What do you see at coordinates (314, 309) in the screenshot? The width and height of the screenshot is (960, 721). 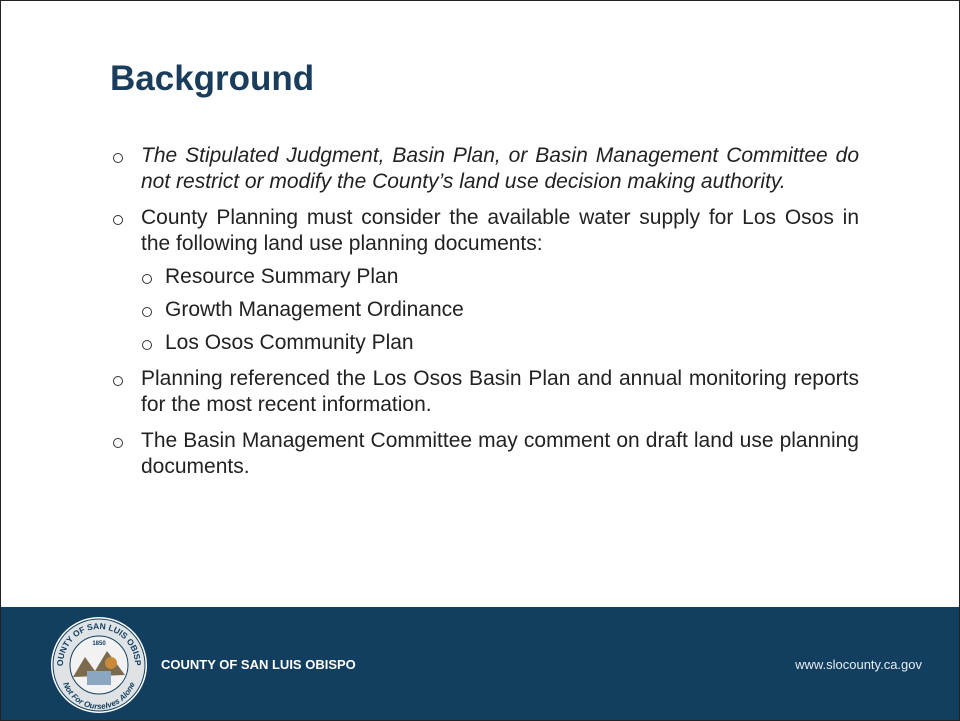 I see `sub-bullet-text: Growth Management Ordinance` at bounding box center [314, 309].